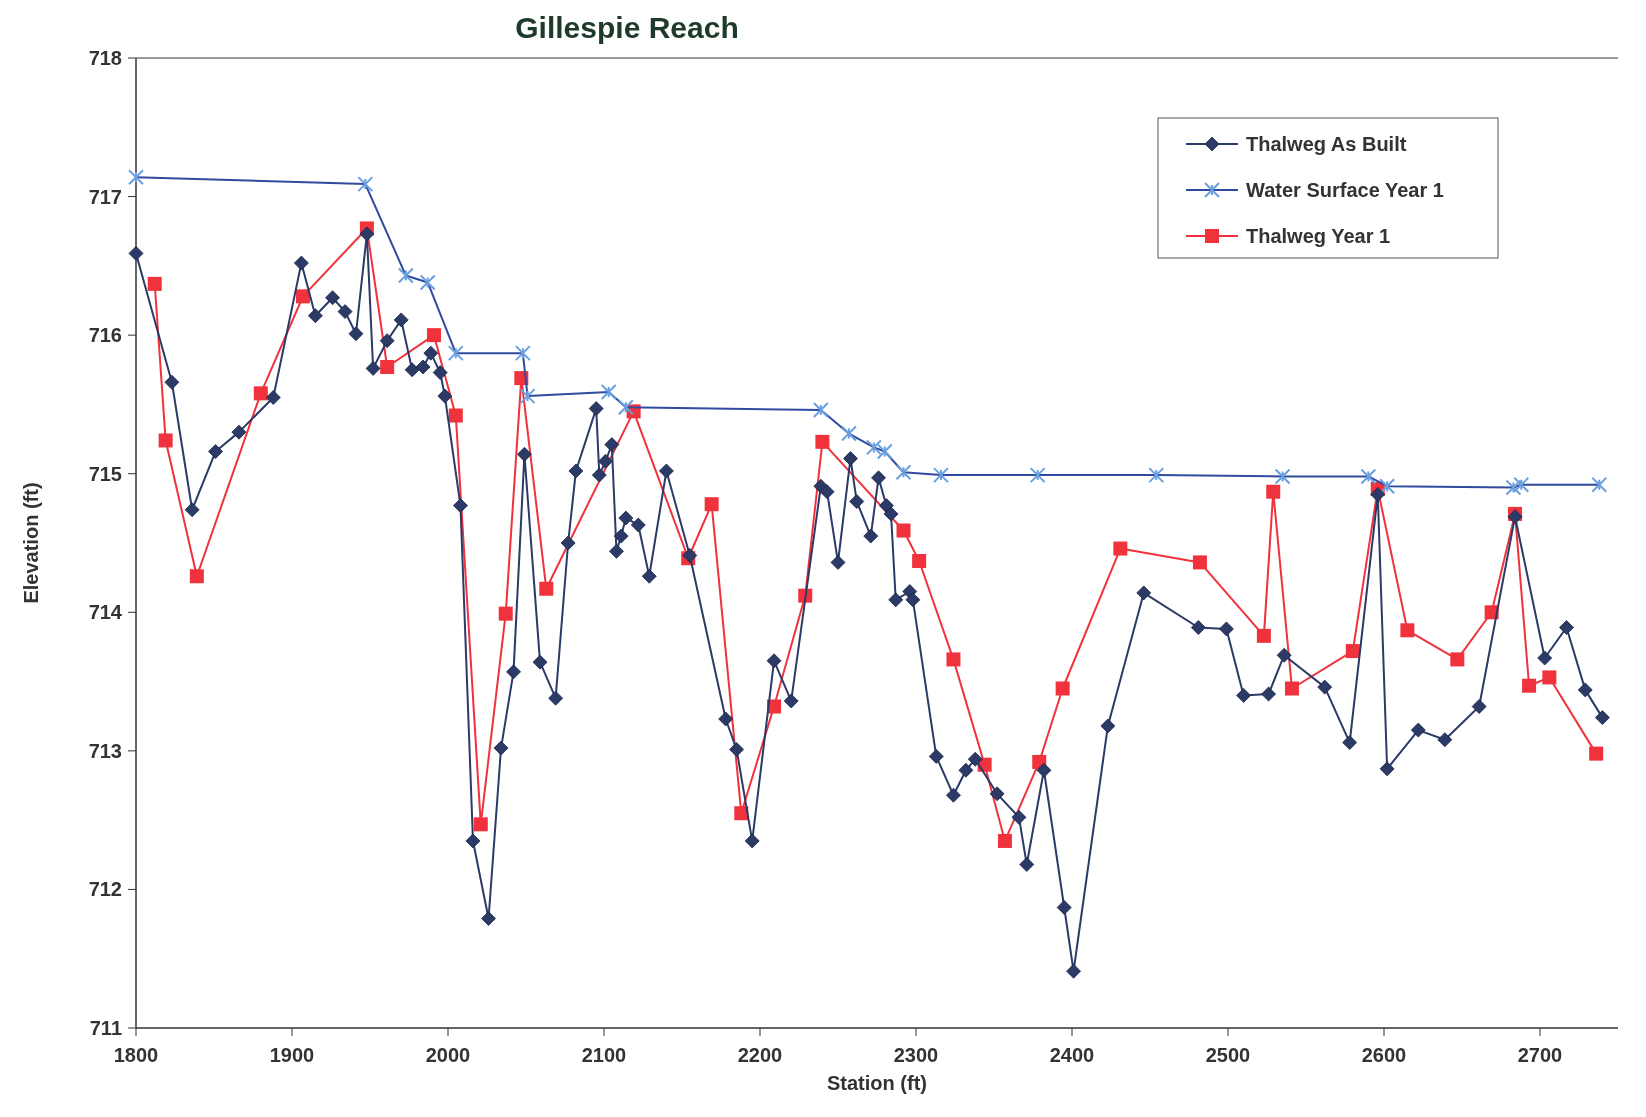  What do you see at coordinates (916, 1055) in the screenshot?
I see `x-tick-label: 2300` at bounding box center [916, 1055].